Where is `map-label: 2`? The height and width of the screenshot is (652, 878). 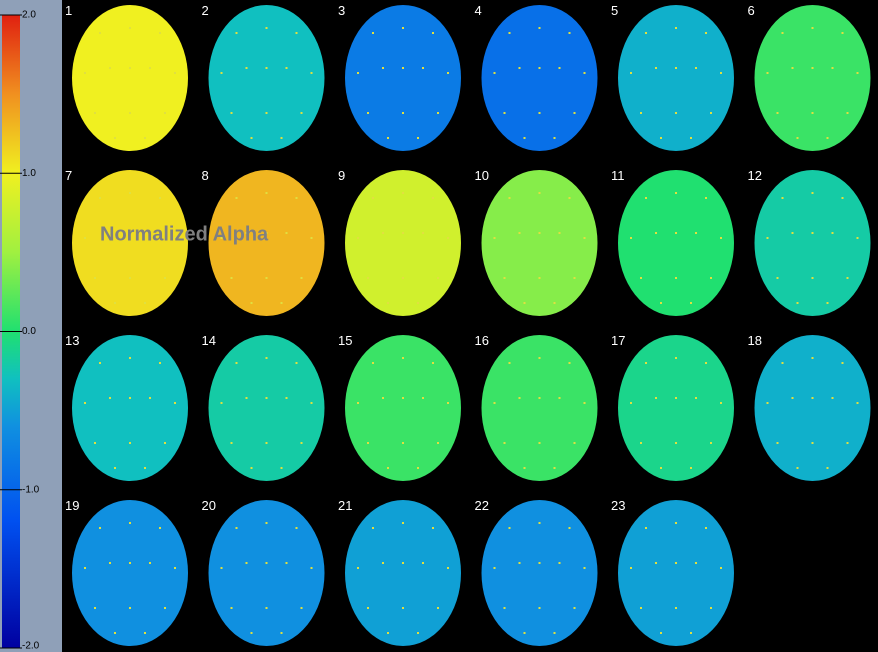 map-label: 2 is located at coordinates (205, 10).